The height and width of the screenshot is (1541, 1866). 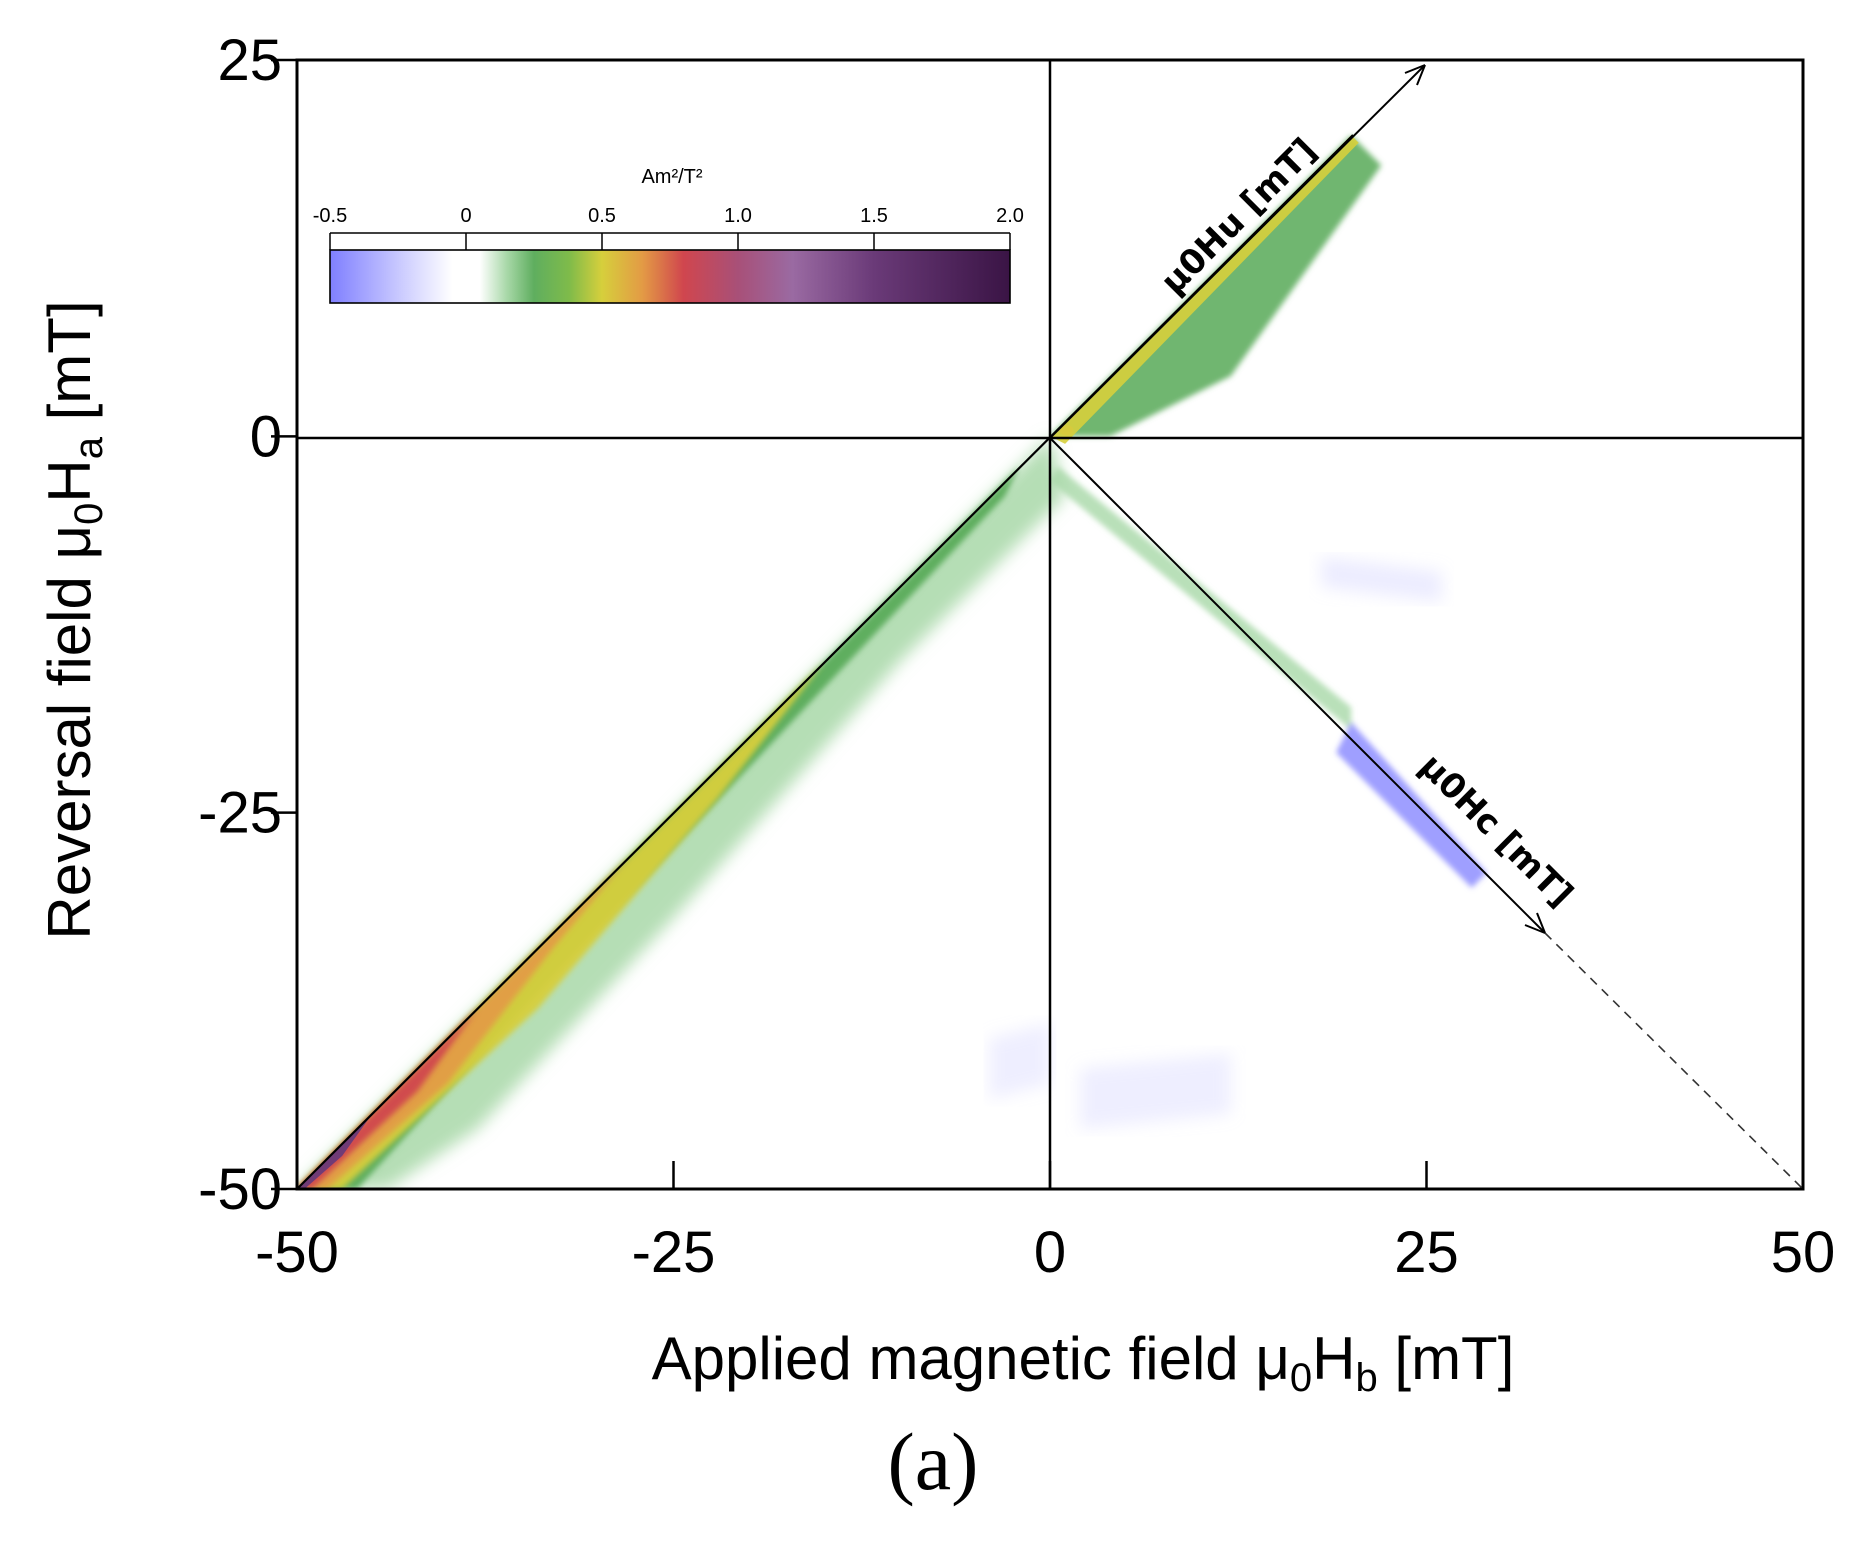 What do you see at coordinates (1201, 598) in the screenshot?
I see `hc-green-streak` at bounding box center [1201, 598].